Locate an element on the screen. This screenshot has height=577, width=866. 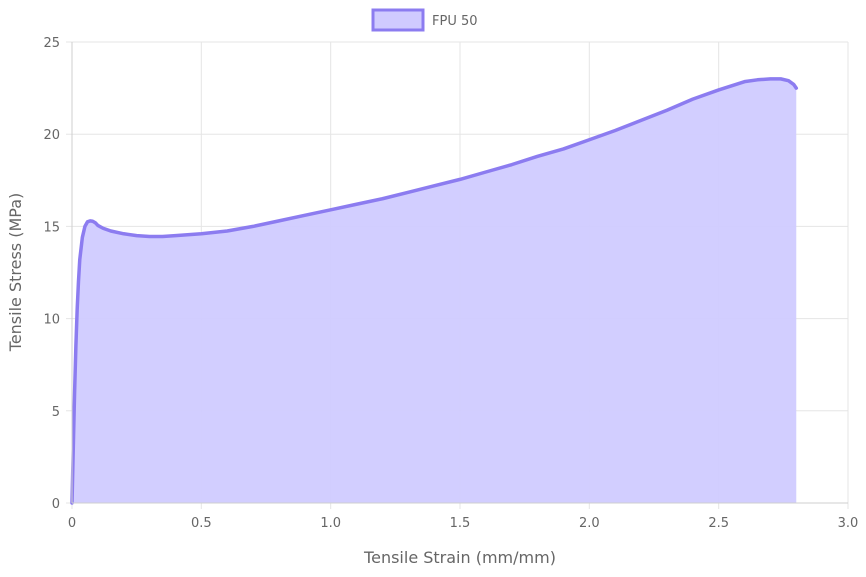
x-tick-label: 3.0 is located at coordinates (848, 523).